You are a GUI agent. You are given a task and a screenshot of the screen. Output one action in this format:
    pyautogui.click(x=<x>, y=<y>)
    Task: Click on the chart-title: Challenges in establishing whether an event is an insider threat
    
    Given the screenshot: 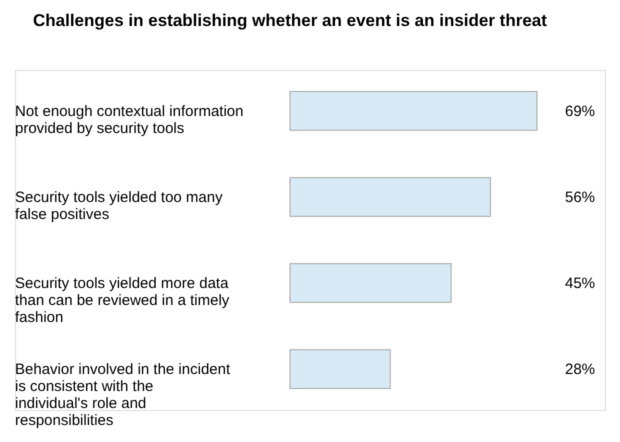 What is the action you would take?
    pyautogui.click(x=290, y=20)
    